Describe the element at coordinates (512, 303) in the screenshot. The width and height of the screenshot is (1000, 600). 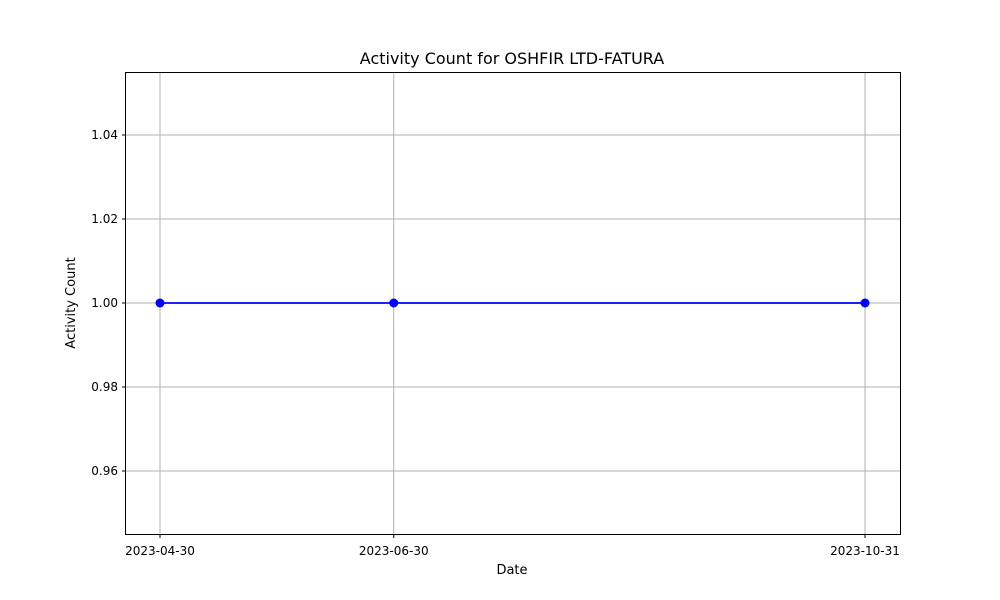
I see `data-points` at that location.